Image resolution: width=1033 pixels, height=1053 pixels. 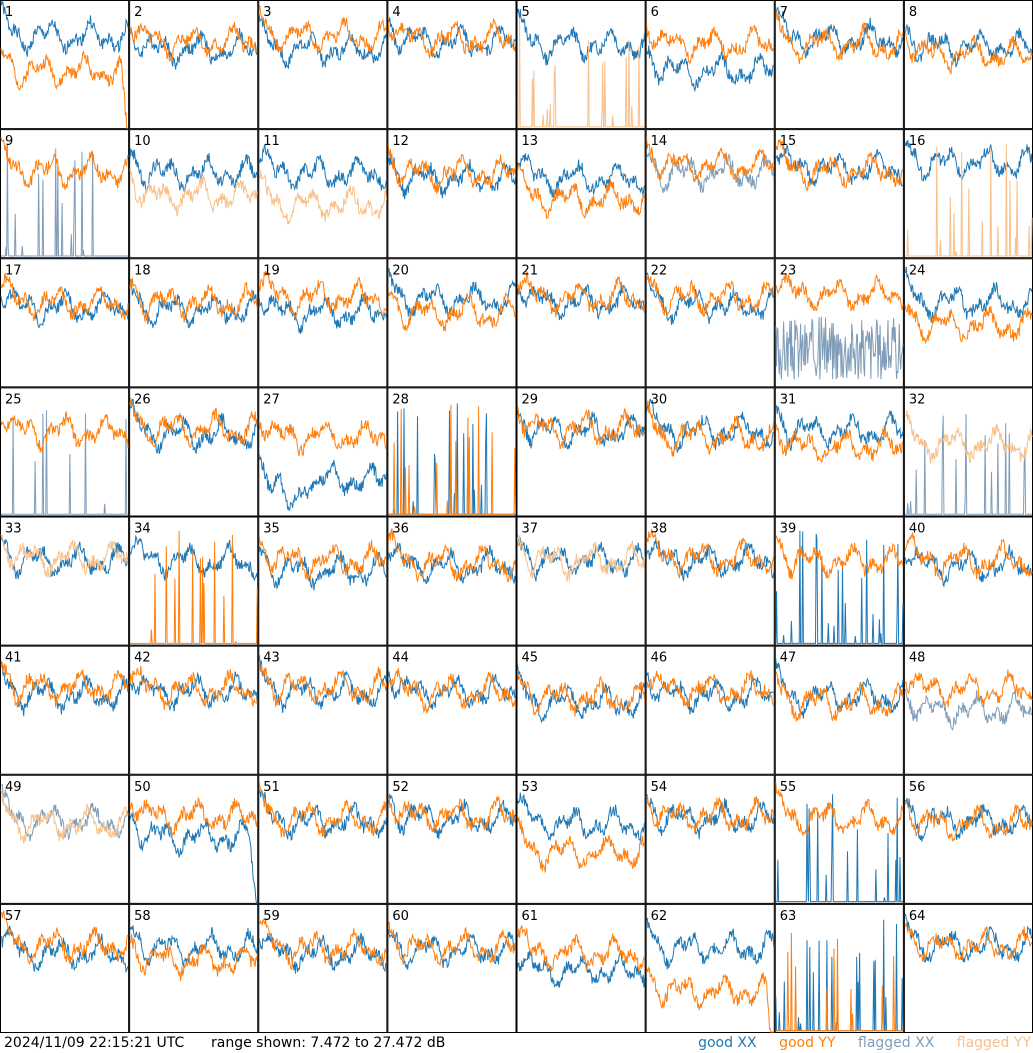 I want to click on panel-label: 63, so click(x=788, y=916).